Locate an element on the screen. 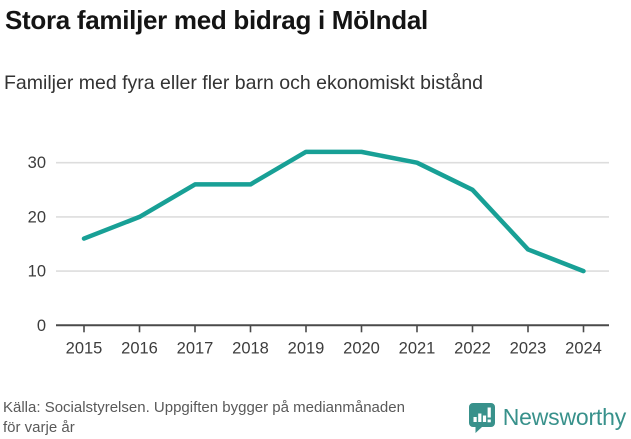  x-tick-label-2023: 2023 is located at coordinates (528, 348).